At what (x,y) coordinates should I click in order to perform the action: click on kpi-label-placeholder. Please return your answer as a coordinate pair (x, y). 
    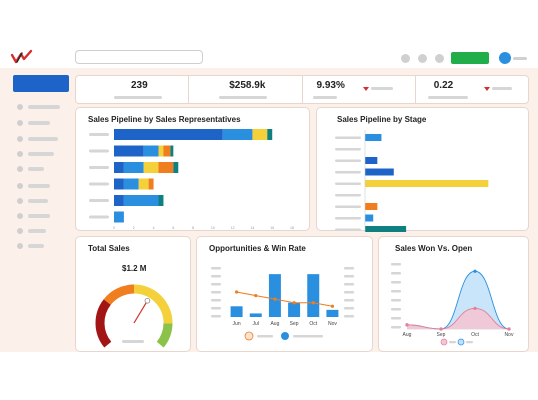
    Looking at the image, I should click on (447, 97).